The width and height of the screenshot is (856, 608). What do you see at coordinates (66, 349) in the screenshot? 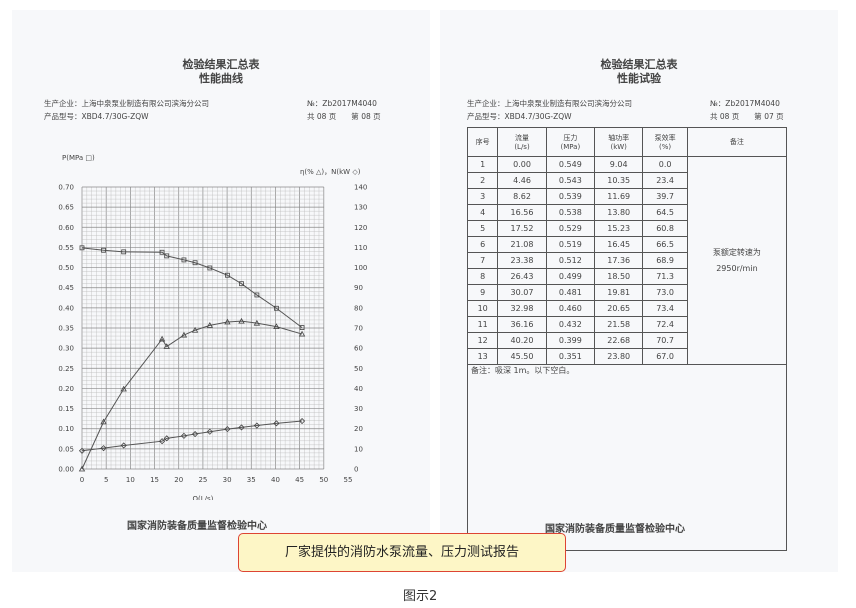
I see `y-left-tick-label: 0.30` at bounding box center [66, 349].